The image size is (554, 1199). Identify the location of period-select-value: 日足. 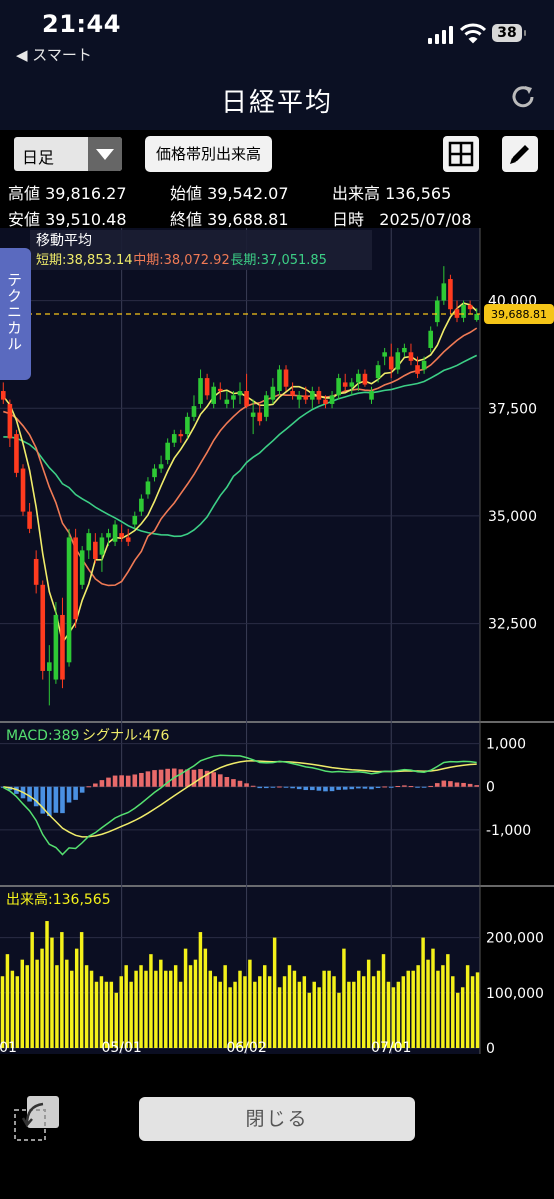
(38, 157).